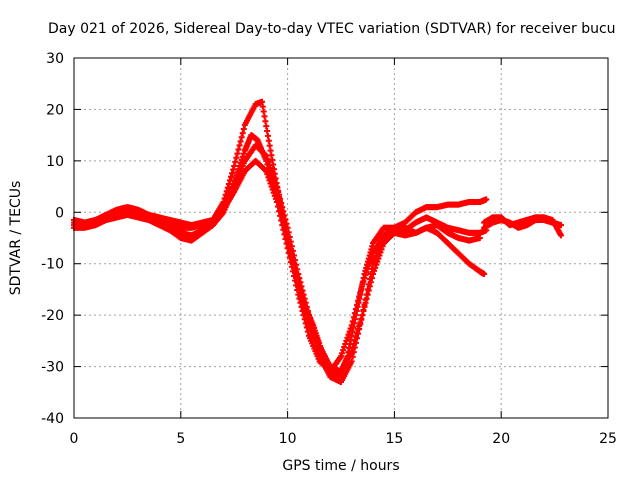 The height and width of the screenshot is (480, 640). Describe the element at coordinates (288, 439) in the screenshot. I see `x-tick-label: 10` at that location.